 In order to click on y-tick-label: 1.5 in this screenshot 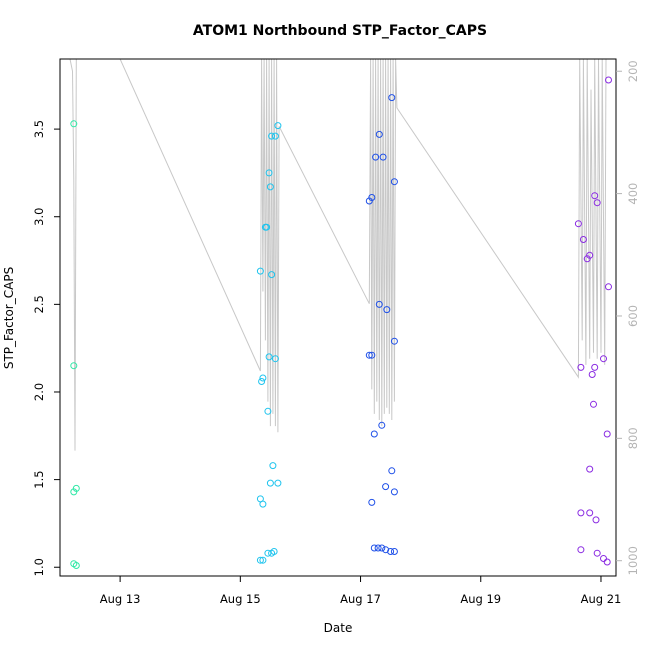, I will do `click(39, 479)`.